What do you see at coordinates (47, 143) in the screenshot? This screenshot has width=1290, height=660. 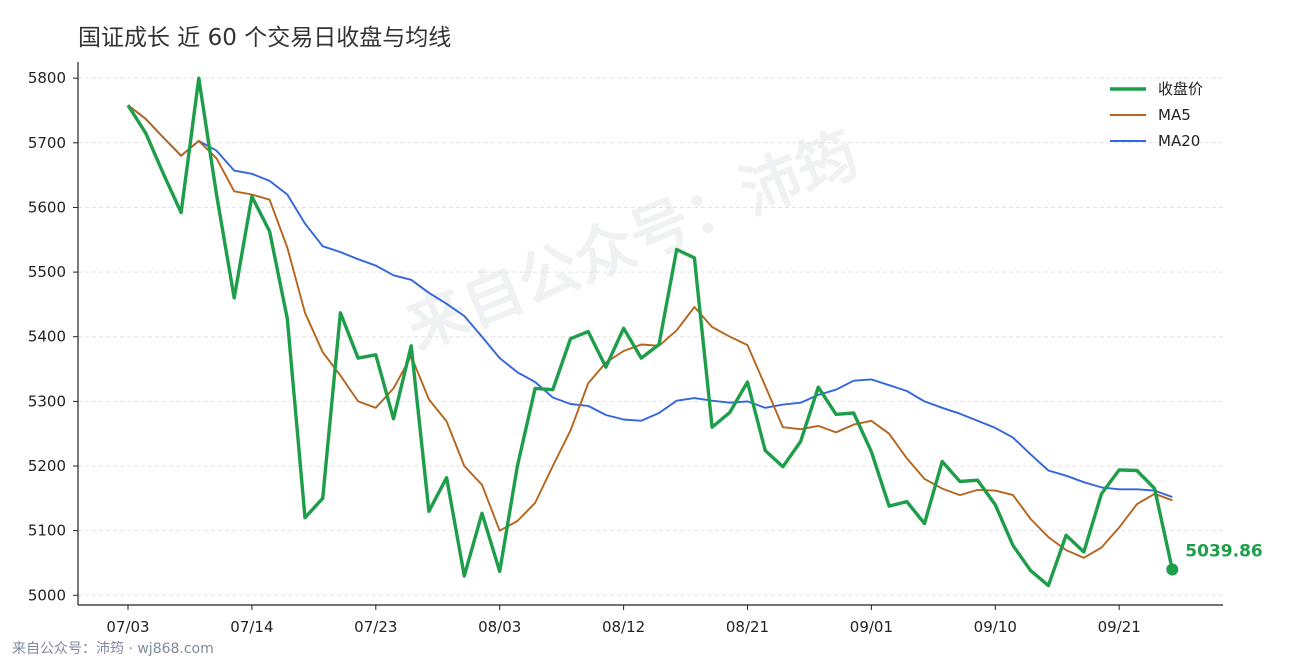 I see `y-tick-label: 5700` at bounding box center [47, 143].